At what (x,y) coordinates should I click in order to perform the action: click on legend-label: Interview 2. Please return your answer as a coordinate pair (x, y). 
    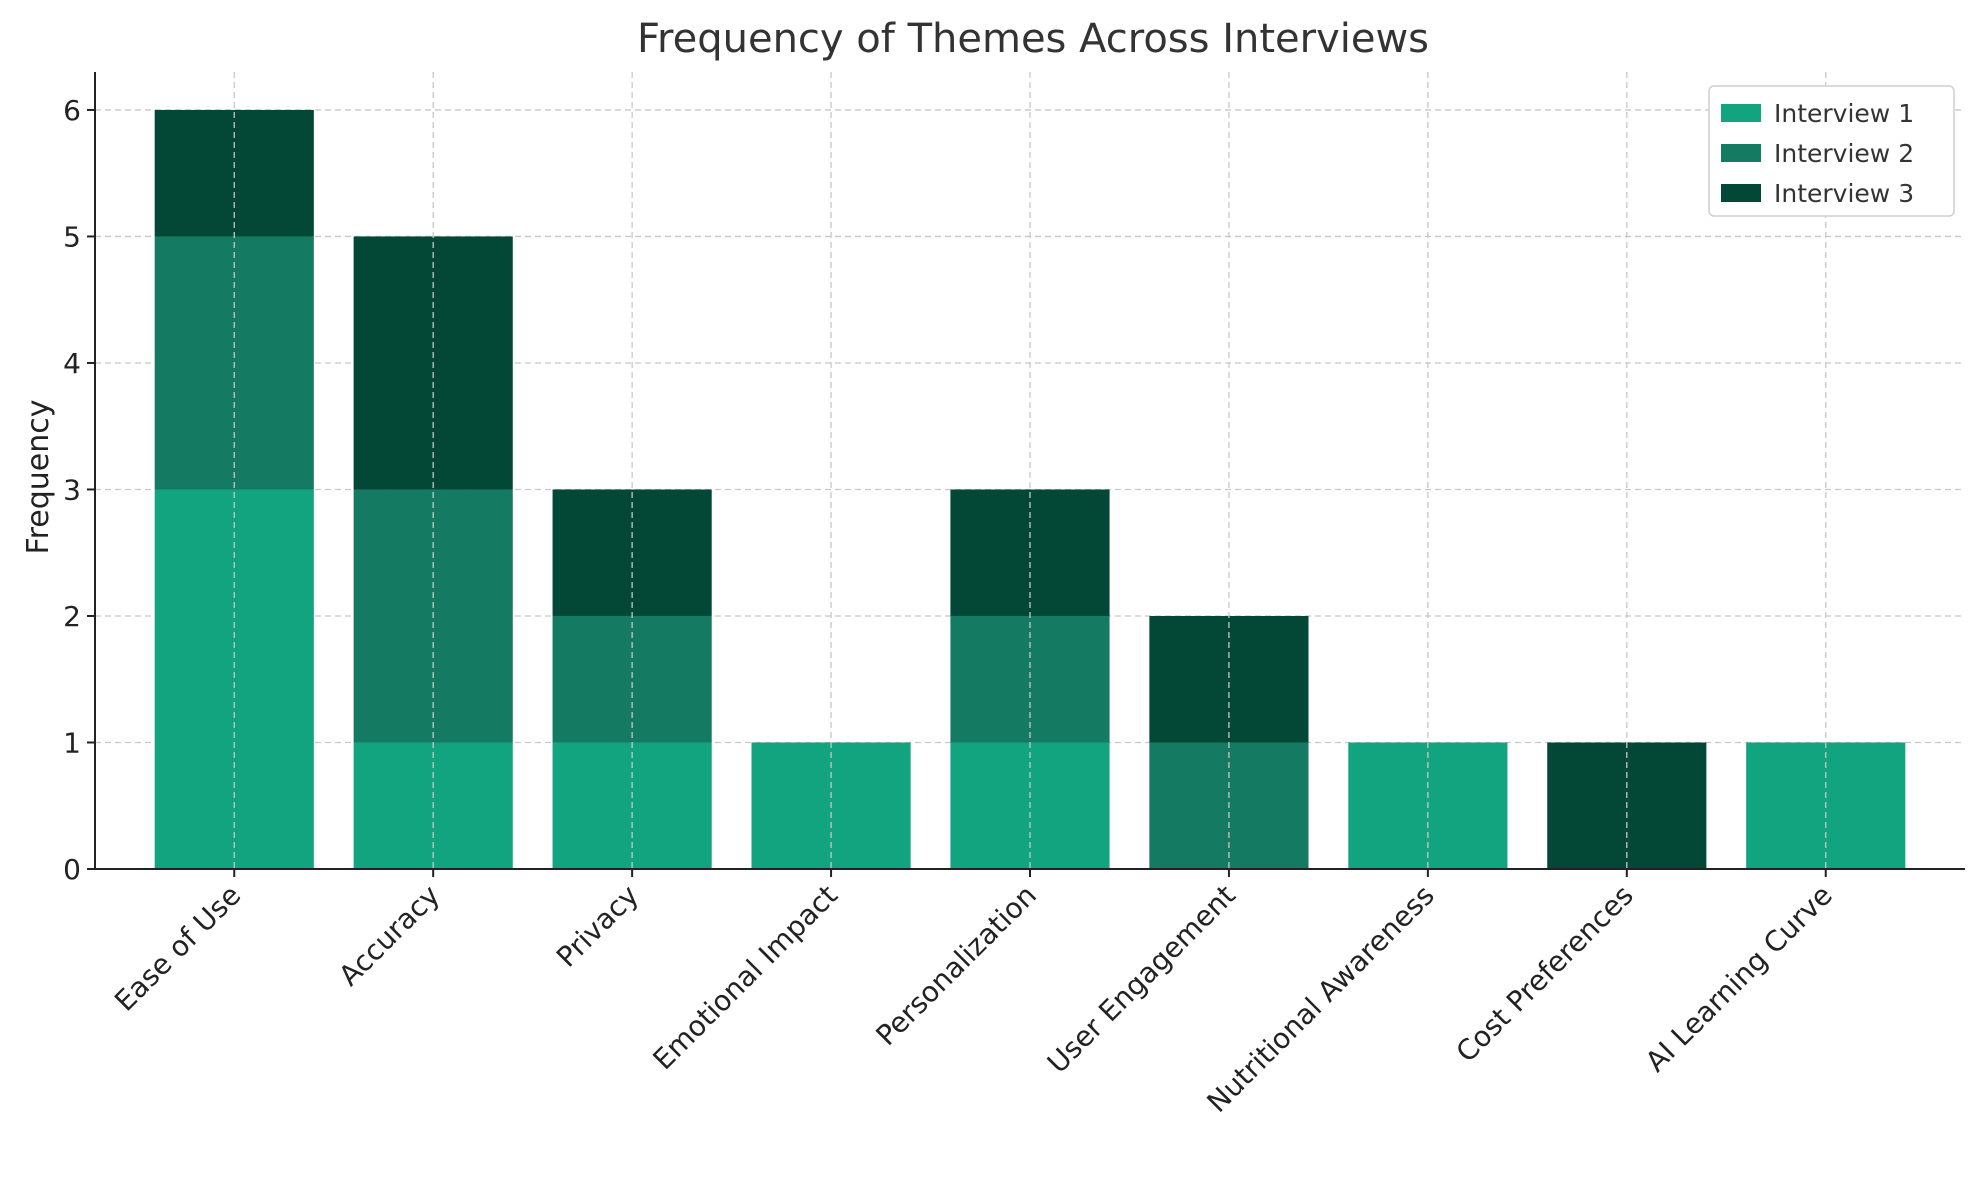
    Looking at the image, I should click on (1844, 153).